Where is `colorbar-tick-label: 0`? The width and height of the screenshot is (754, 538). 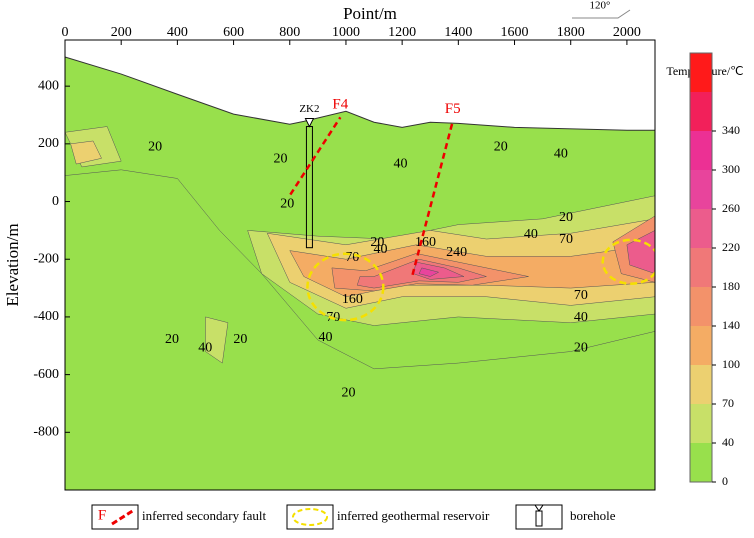 colorbar-tick-label: 0 is located at coordinates (725, 481).